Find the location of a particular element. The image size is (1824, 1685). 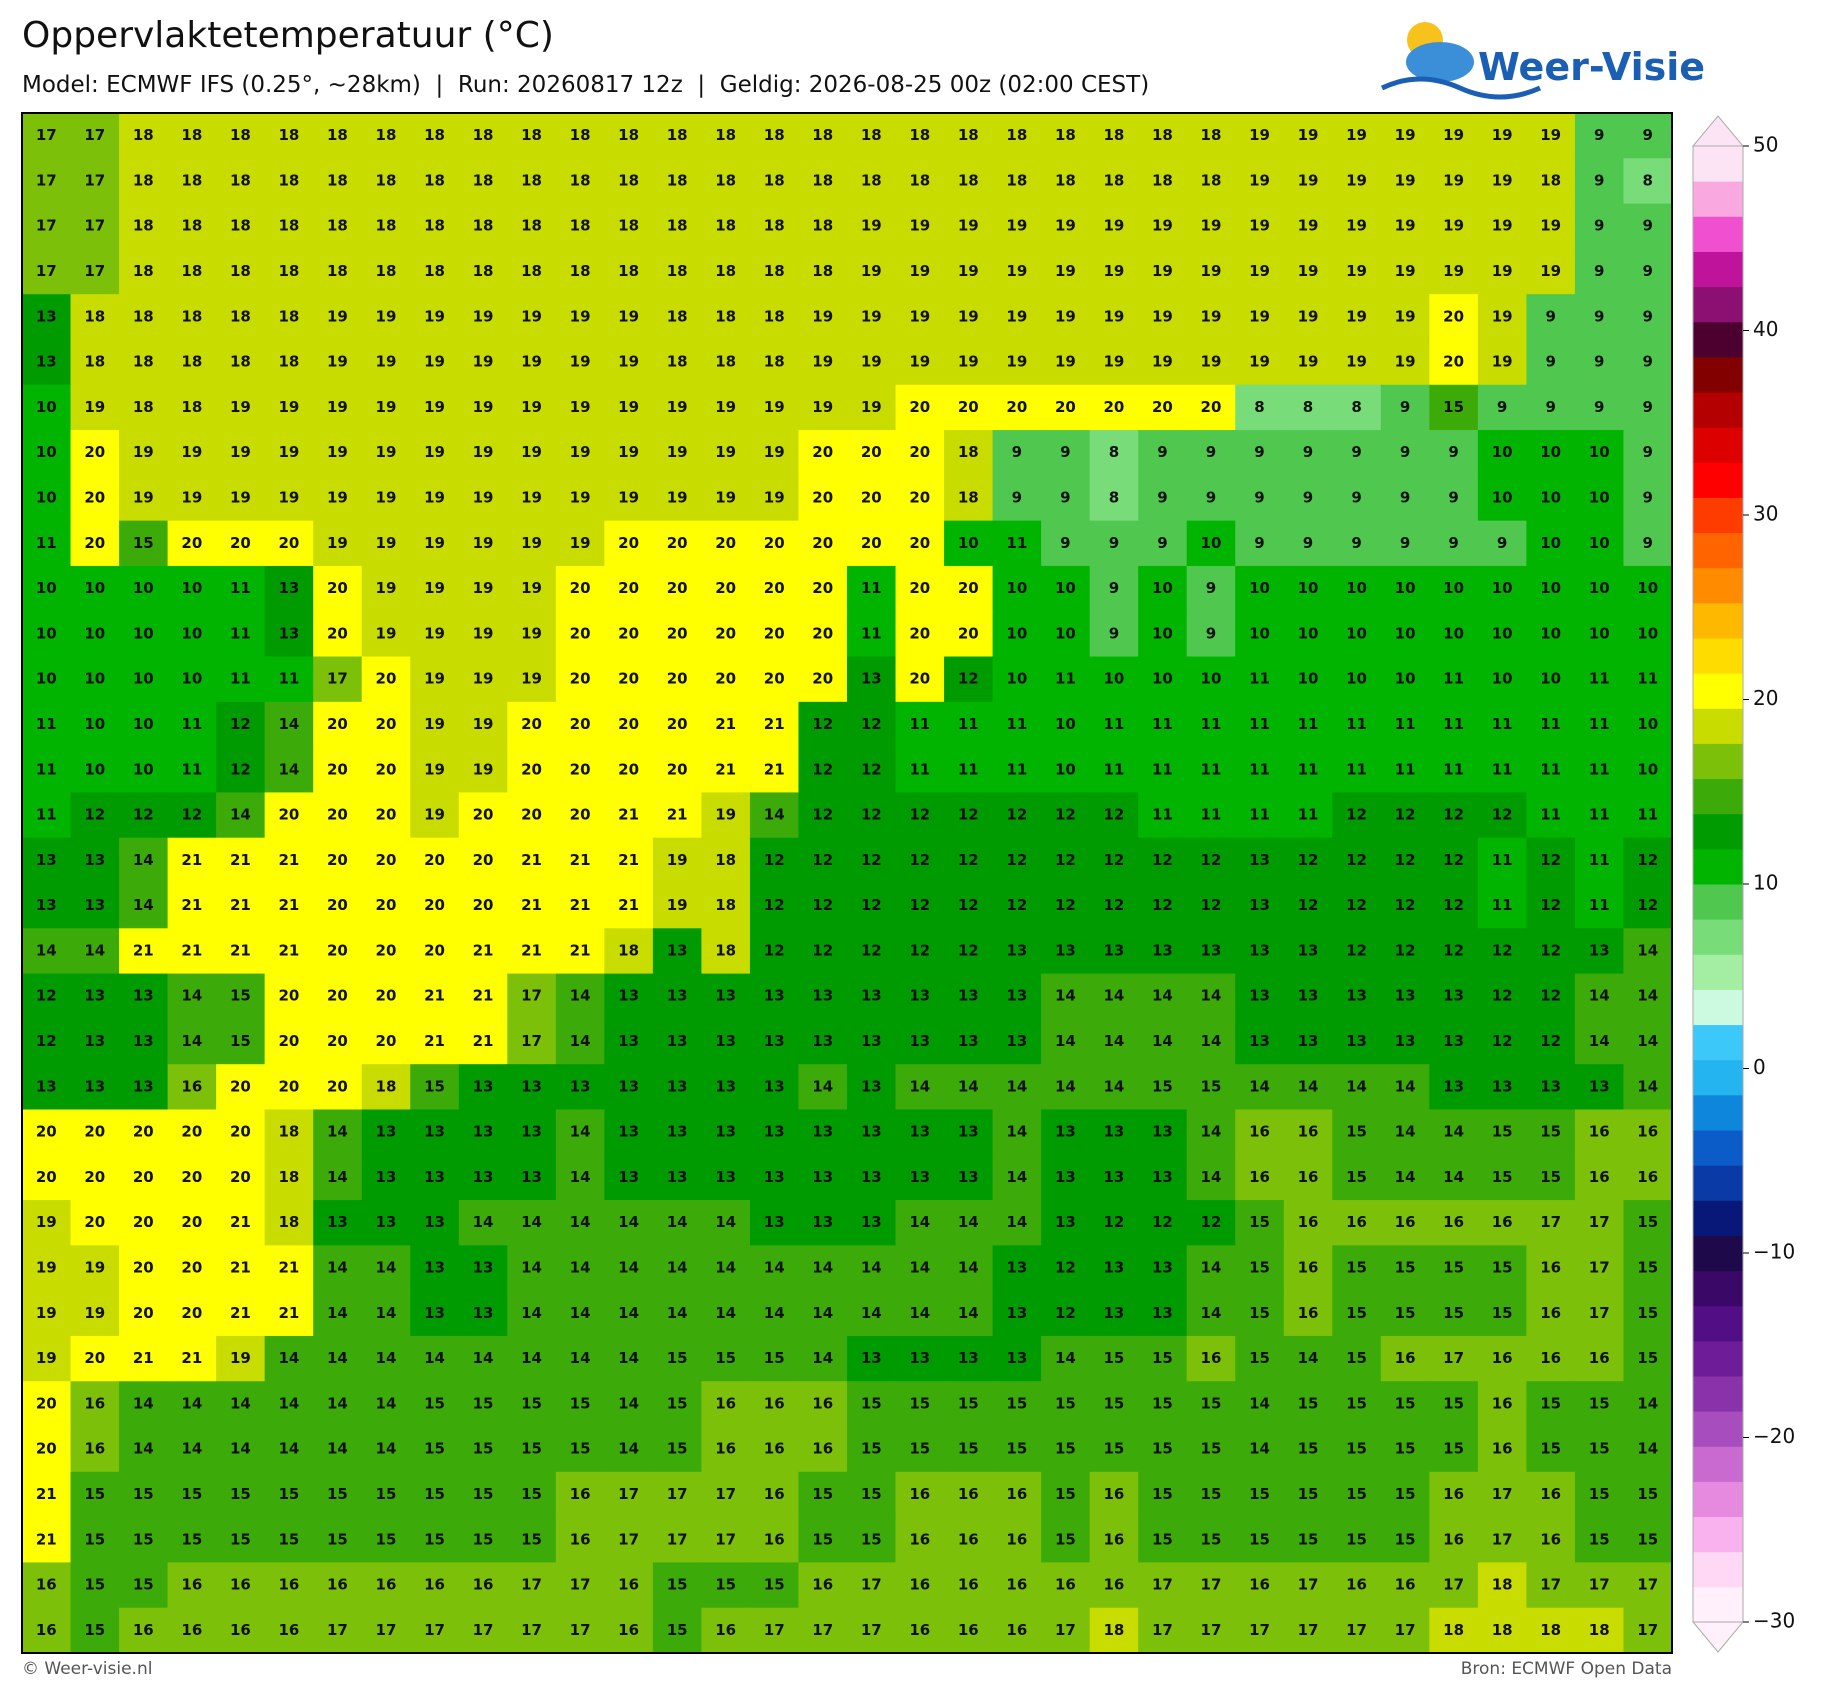

temperature-label: 18 is located at coordinates (1065, 180).